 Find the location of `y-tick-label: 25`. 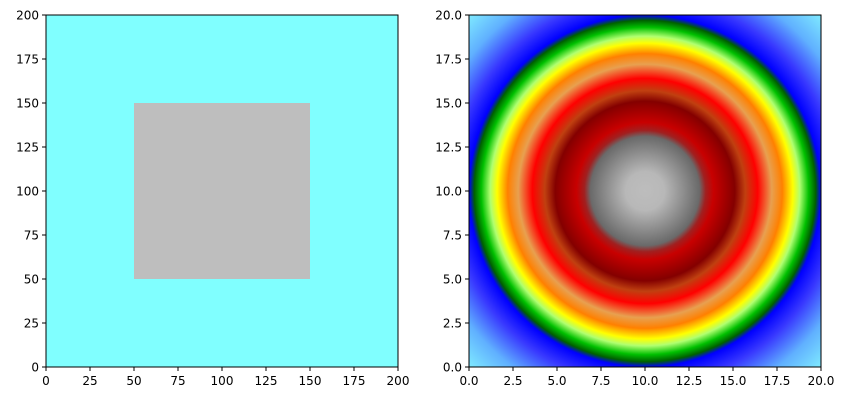

y-tick-label: 25 is located at coordinates (31, 324).